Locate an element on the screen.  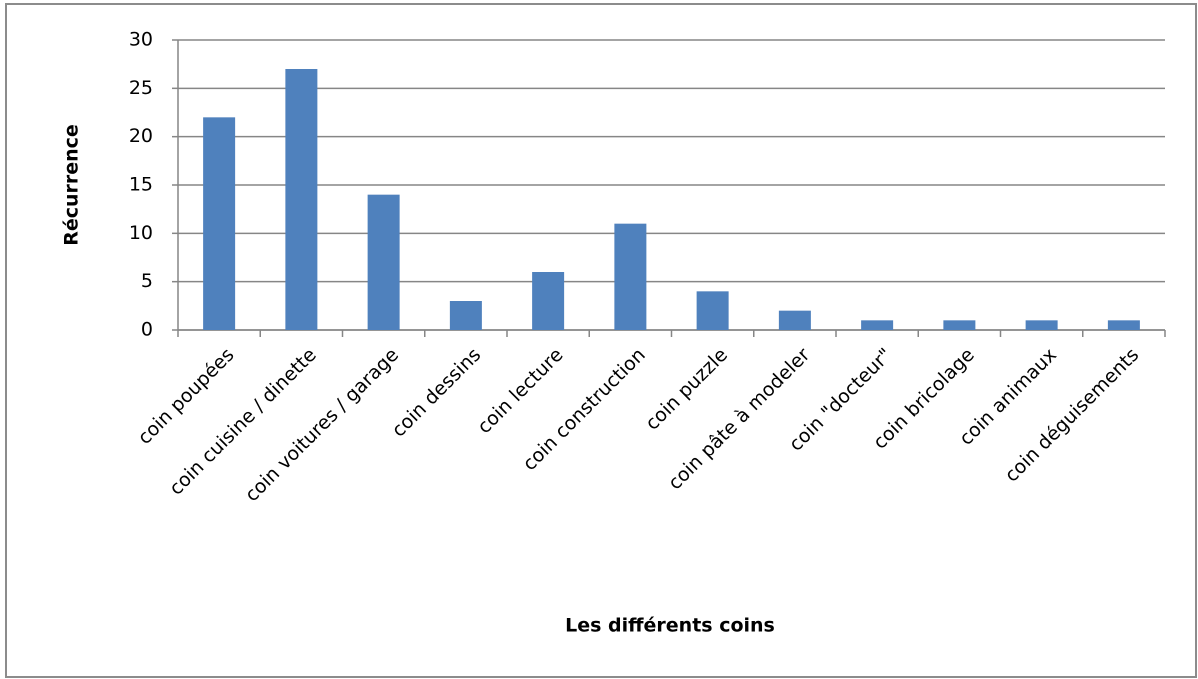
y-tick-label: 30 is located at coordinates (141, 40).